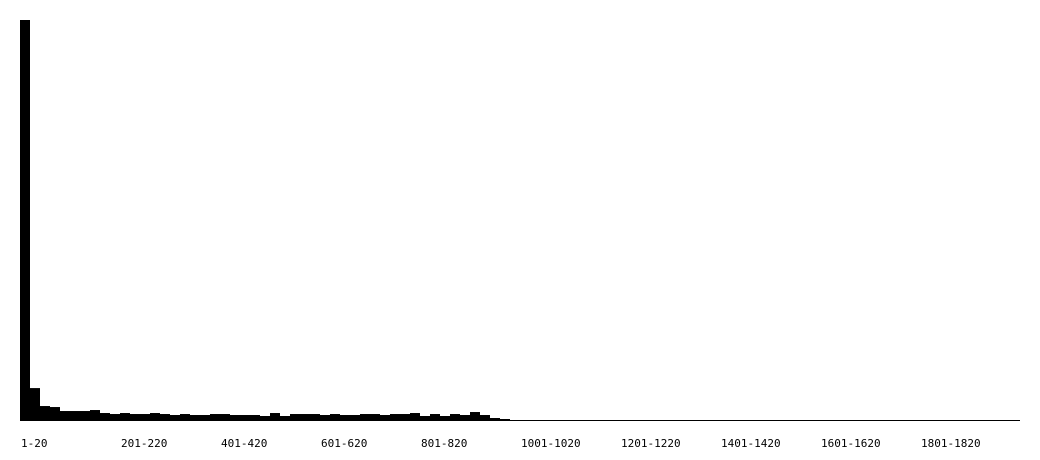 Image resolution: width=1040 pixels, height=460 pixels. Describe the element at coordinates (244, 443) in the screenshot. I see `x-tick-label: 401-420` at that location.